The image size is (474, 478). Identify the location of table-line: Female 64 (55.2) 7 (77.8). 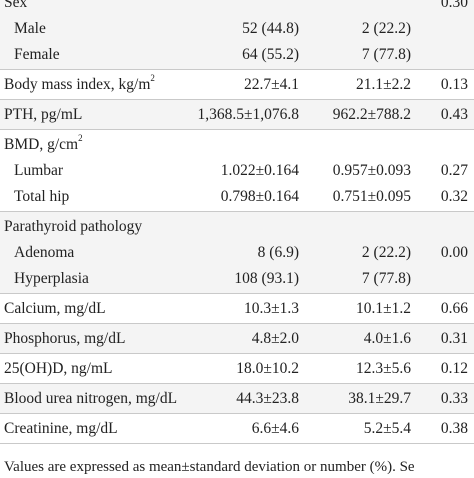
(237, 55).